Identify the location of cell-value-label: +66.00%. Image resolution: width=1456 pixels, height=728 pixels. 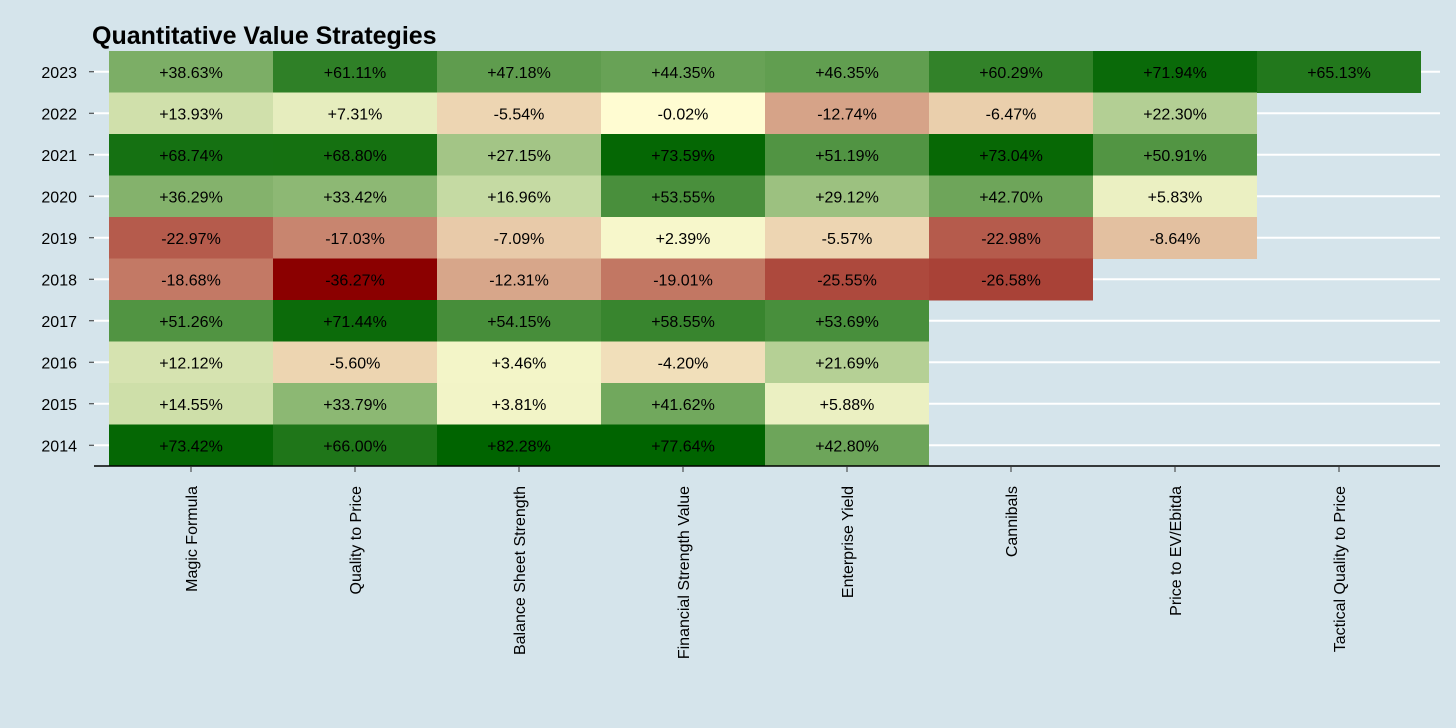
(355, 446).